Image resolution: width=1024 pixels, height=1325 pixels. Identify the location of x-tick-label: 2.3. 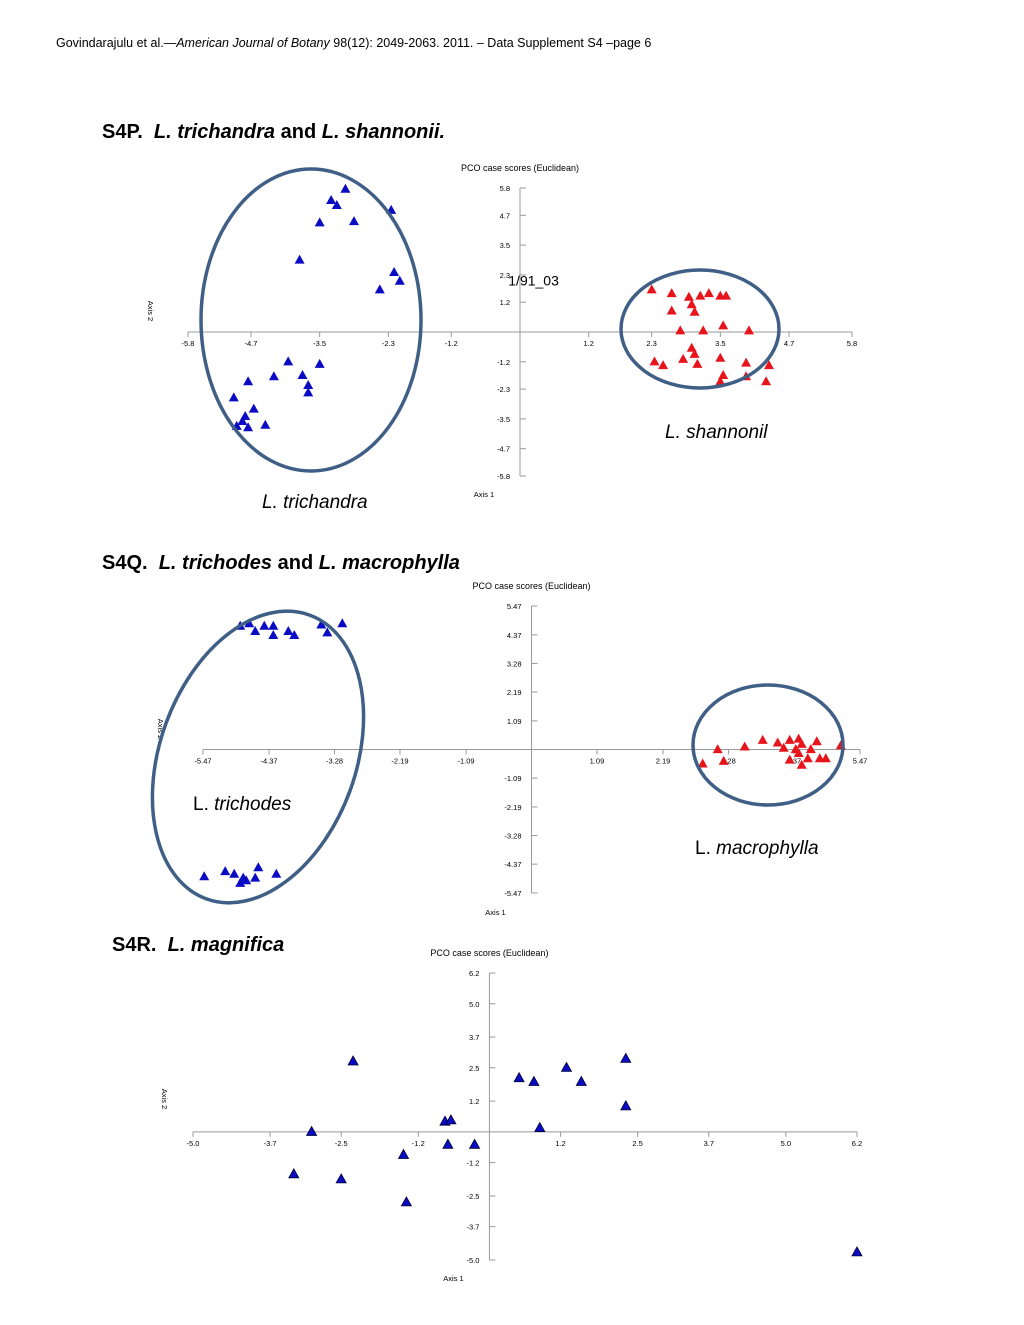
(651, 343).